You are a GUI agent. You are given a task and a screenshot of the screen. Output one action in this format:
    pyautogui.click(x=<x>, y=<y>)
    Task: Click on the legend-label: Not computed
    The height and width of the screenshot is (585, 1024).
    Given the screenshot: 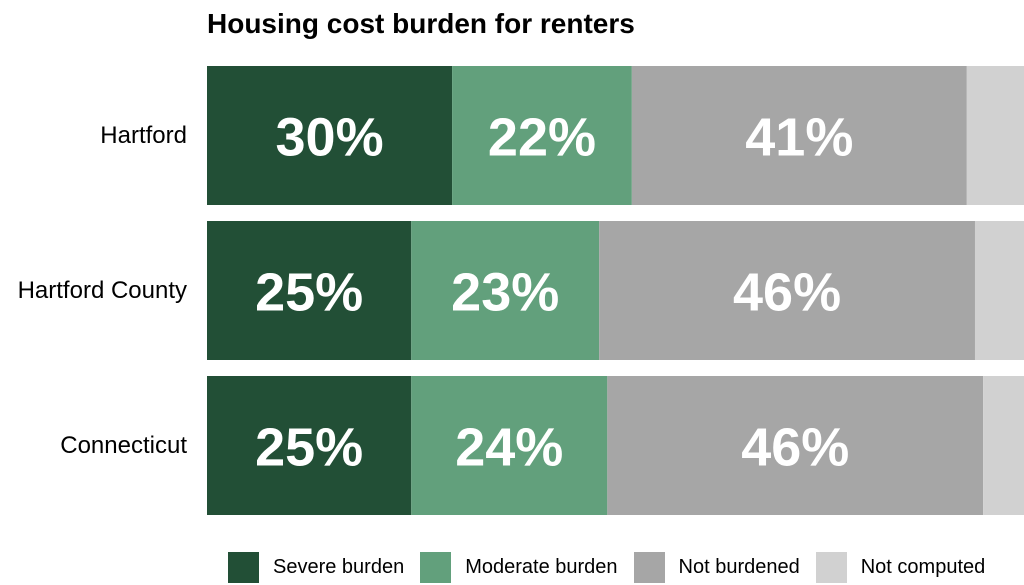 What is the action you would take?
    pyautogui.click(x=923, y=566)
    